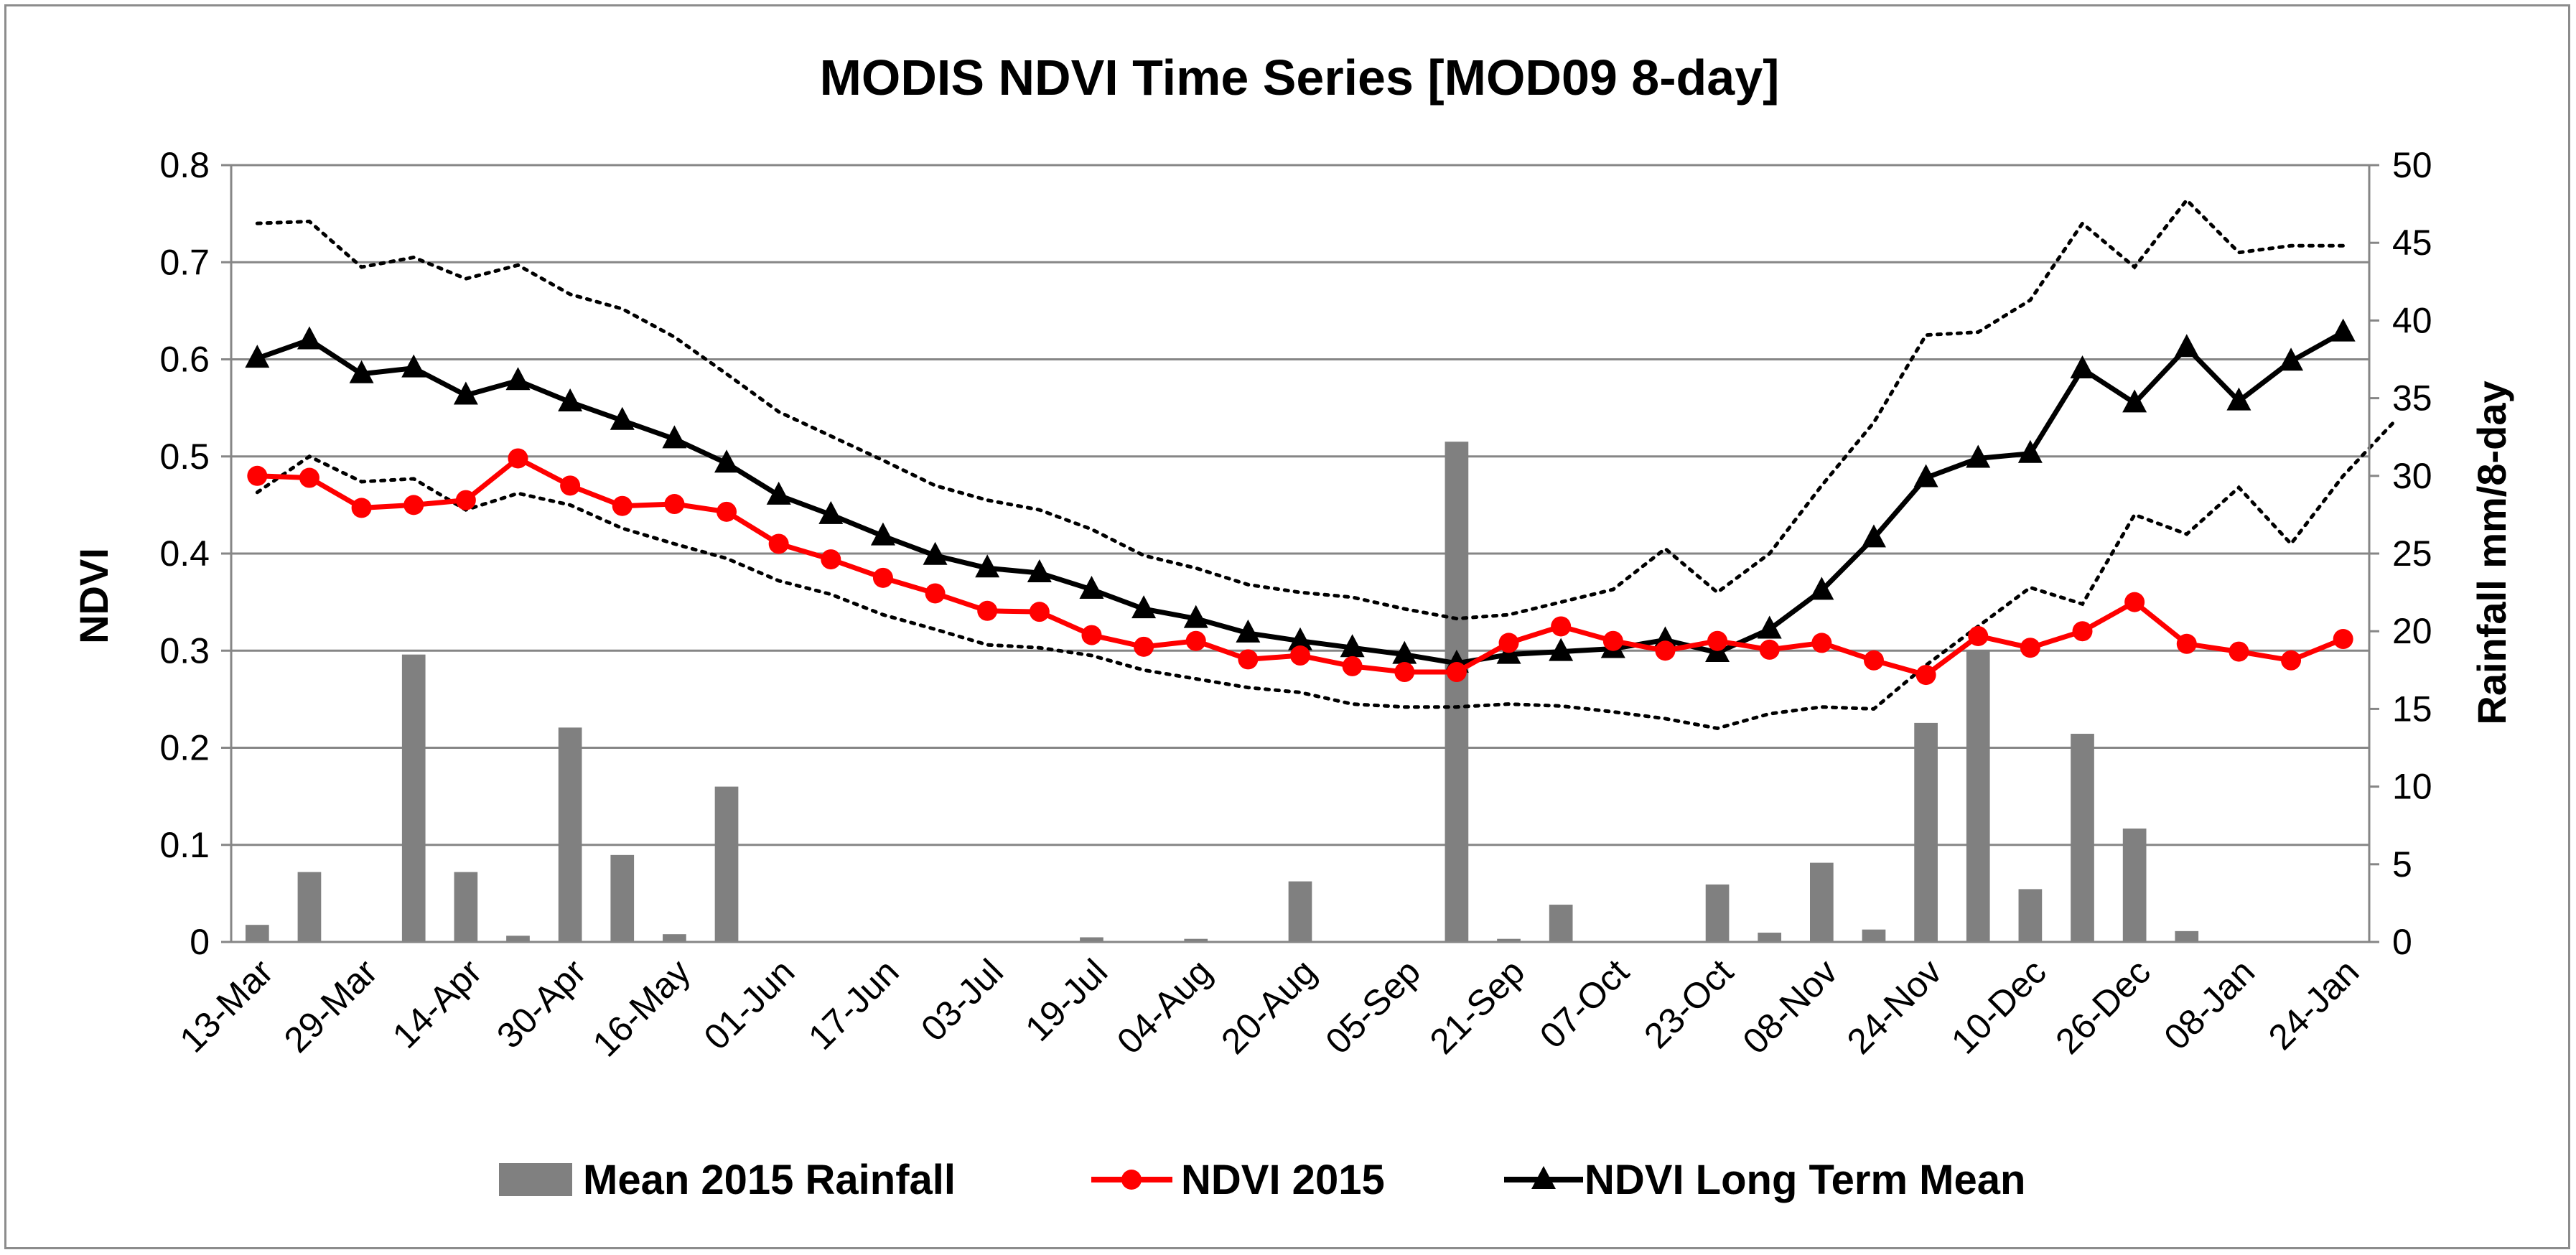 This screenshot has height=1255, width=2576. What do you see at coordinates (1131, 1180) in the screenshot?
I see `legend-marker-ndvi-2015` at bounding box center [1131, 1180].